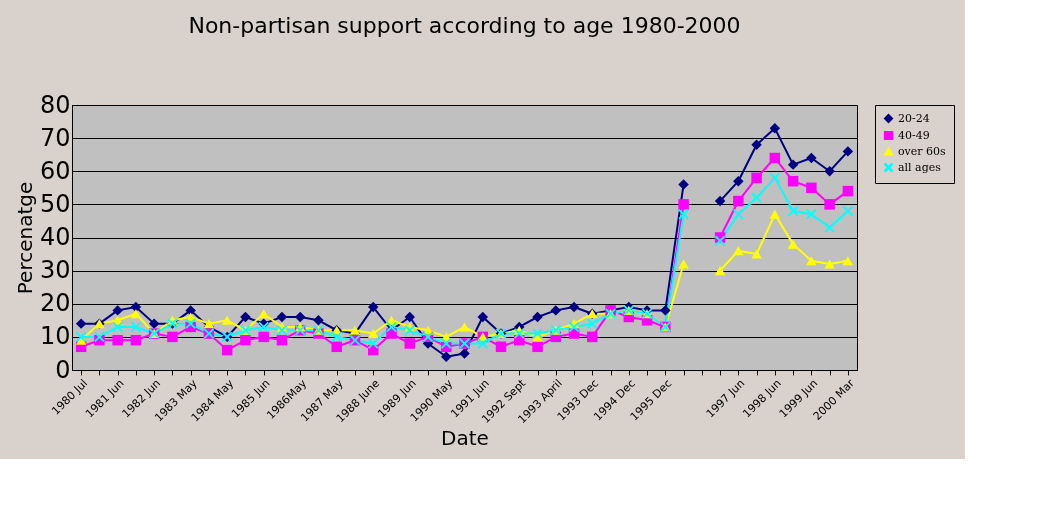 Image resolution: width=1039 pixels, height=513 pixels. What do you see at coordinates (55, 303) in the screenshot?
I see `y-tick-label: 20` at bounding box center [55, 303].